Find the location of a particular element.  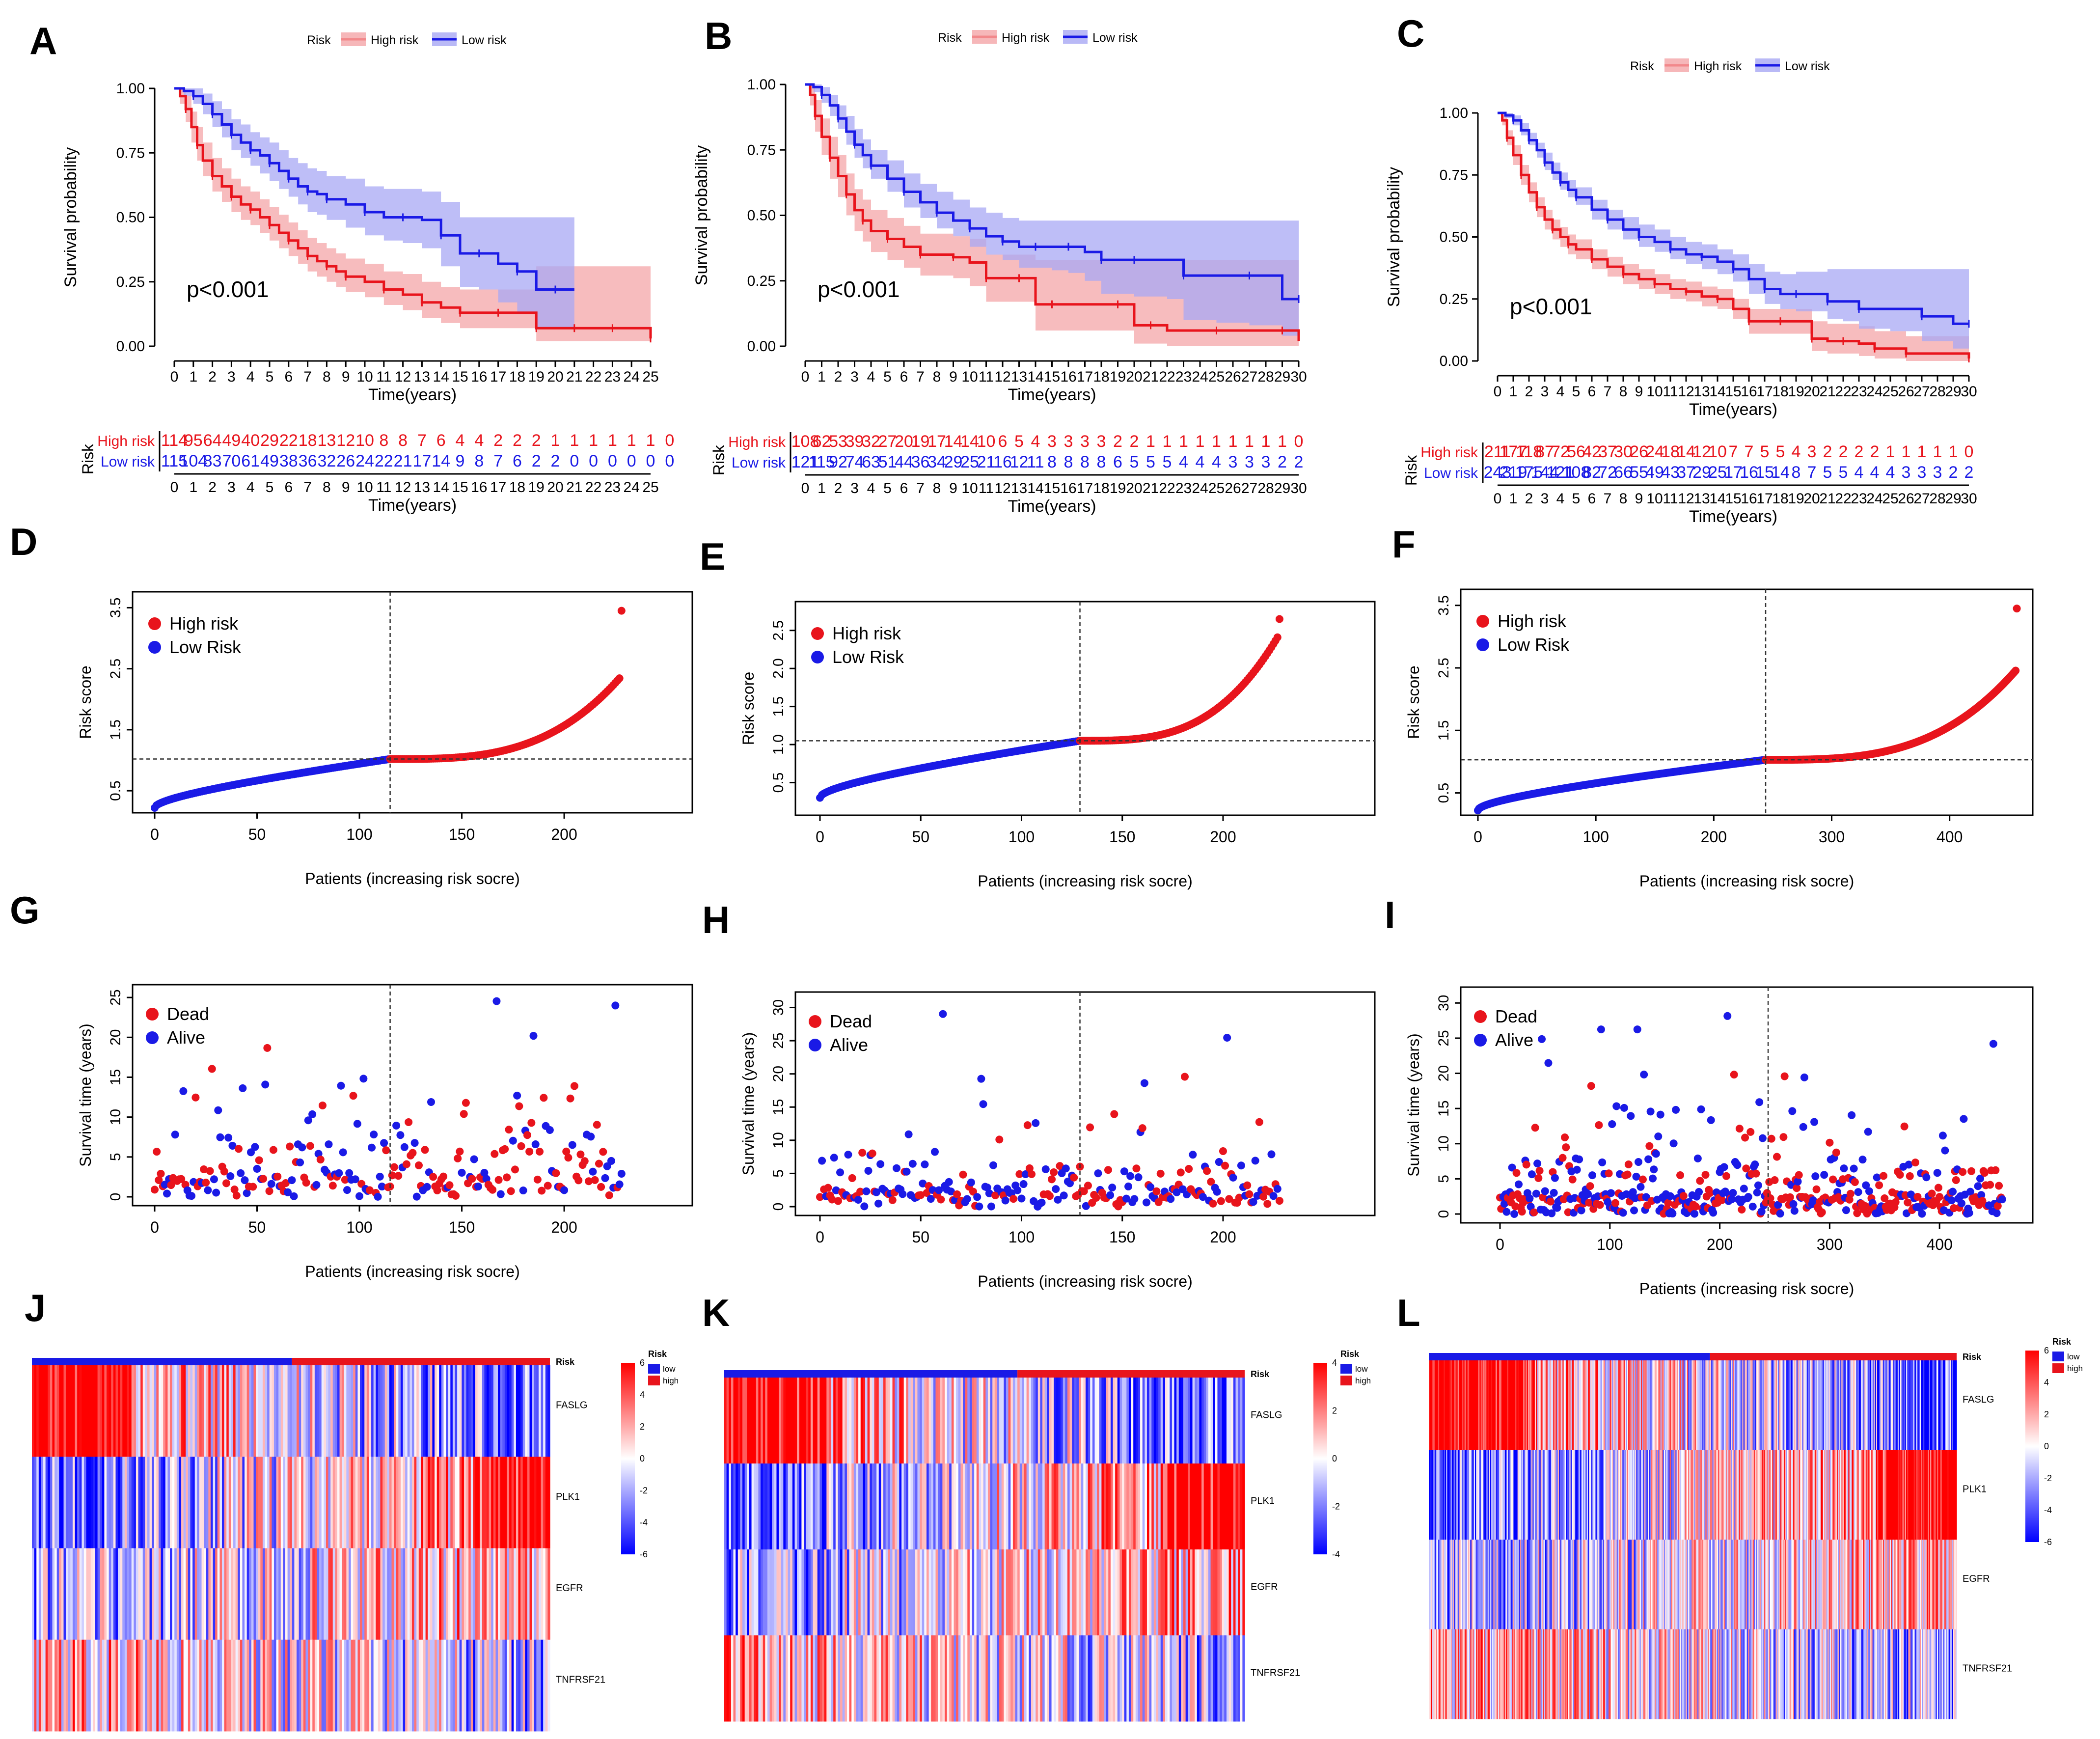

risk-table-x-tick-label: 5 is located at coordinates (887, 489).